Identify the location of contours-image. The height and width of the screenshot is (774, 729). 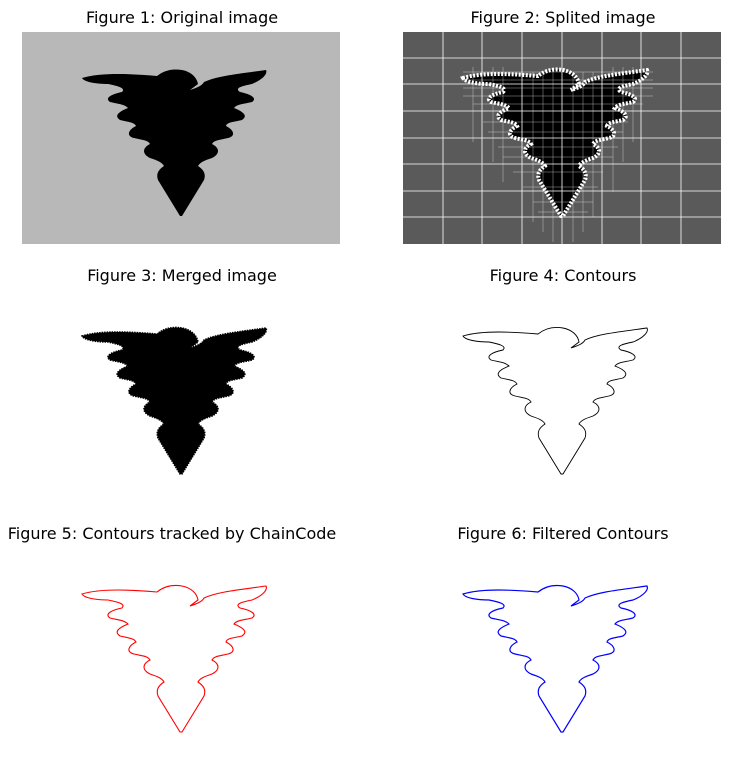
(555, 401).